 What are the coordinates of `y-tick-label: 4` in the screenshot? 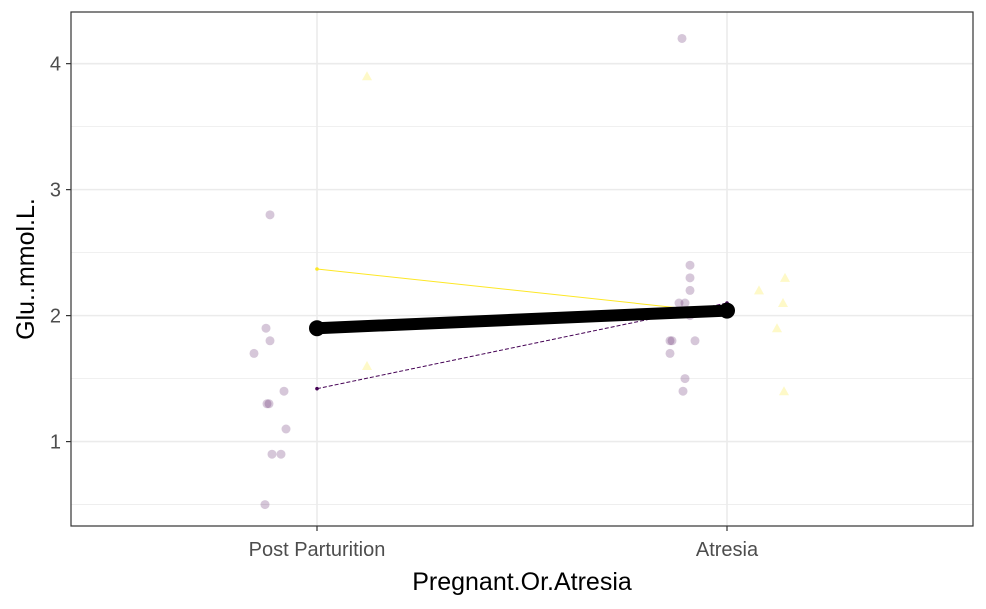 It's located at (55, 65).